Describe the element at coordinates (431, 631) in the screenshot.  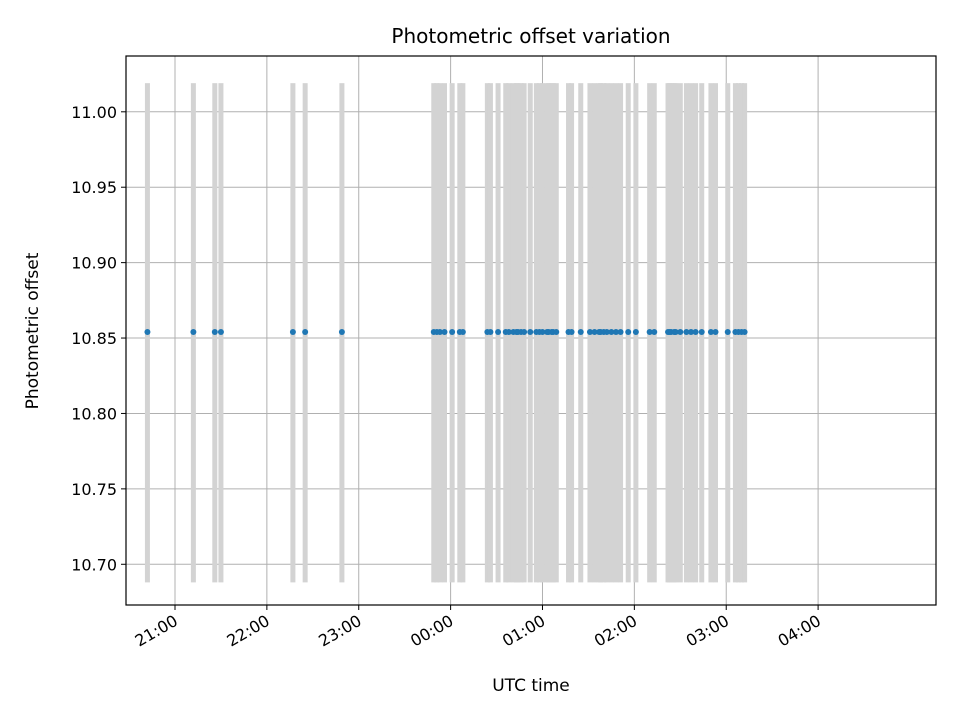
I see `x-tick-label: 00:00` at that location.